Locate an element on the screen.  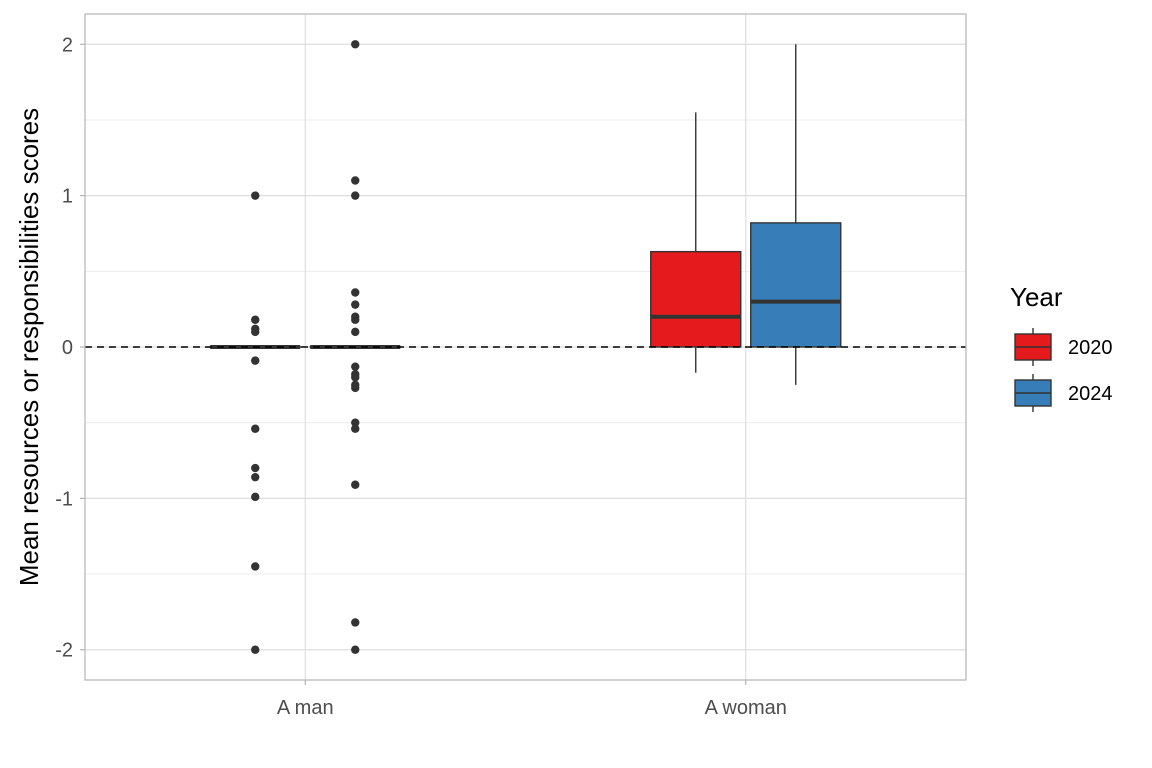
legend-title: Year is located at coordinates (1036, 297).